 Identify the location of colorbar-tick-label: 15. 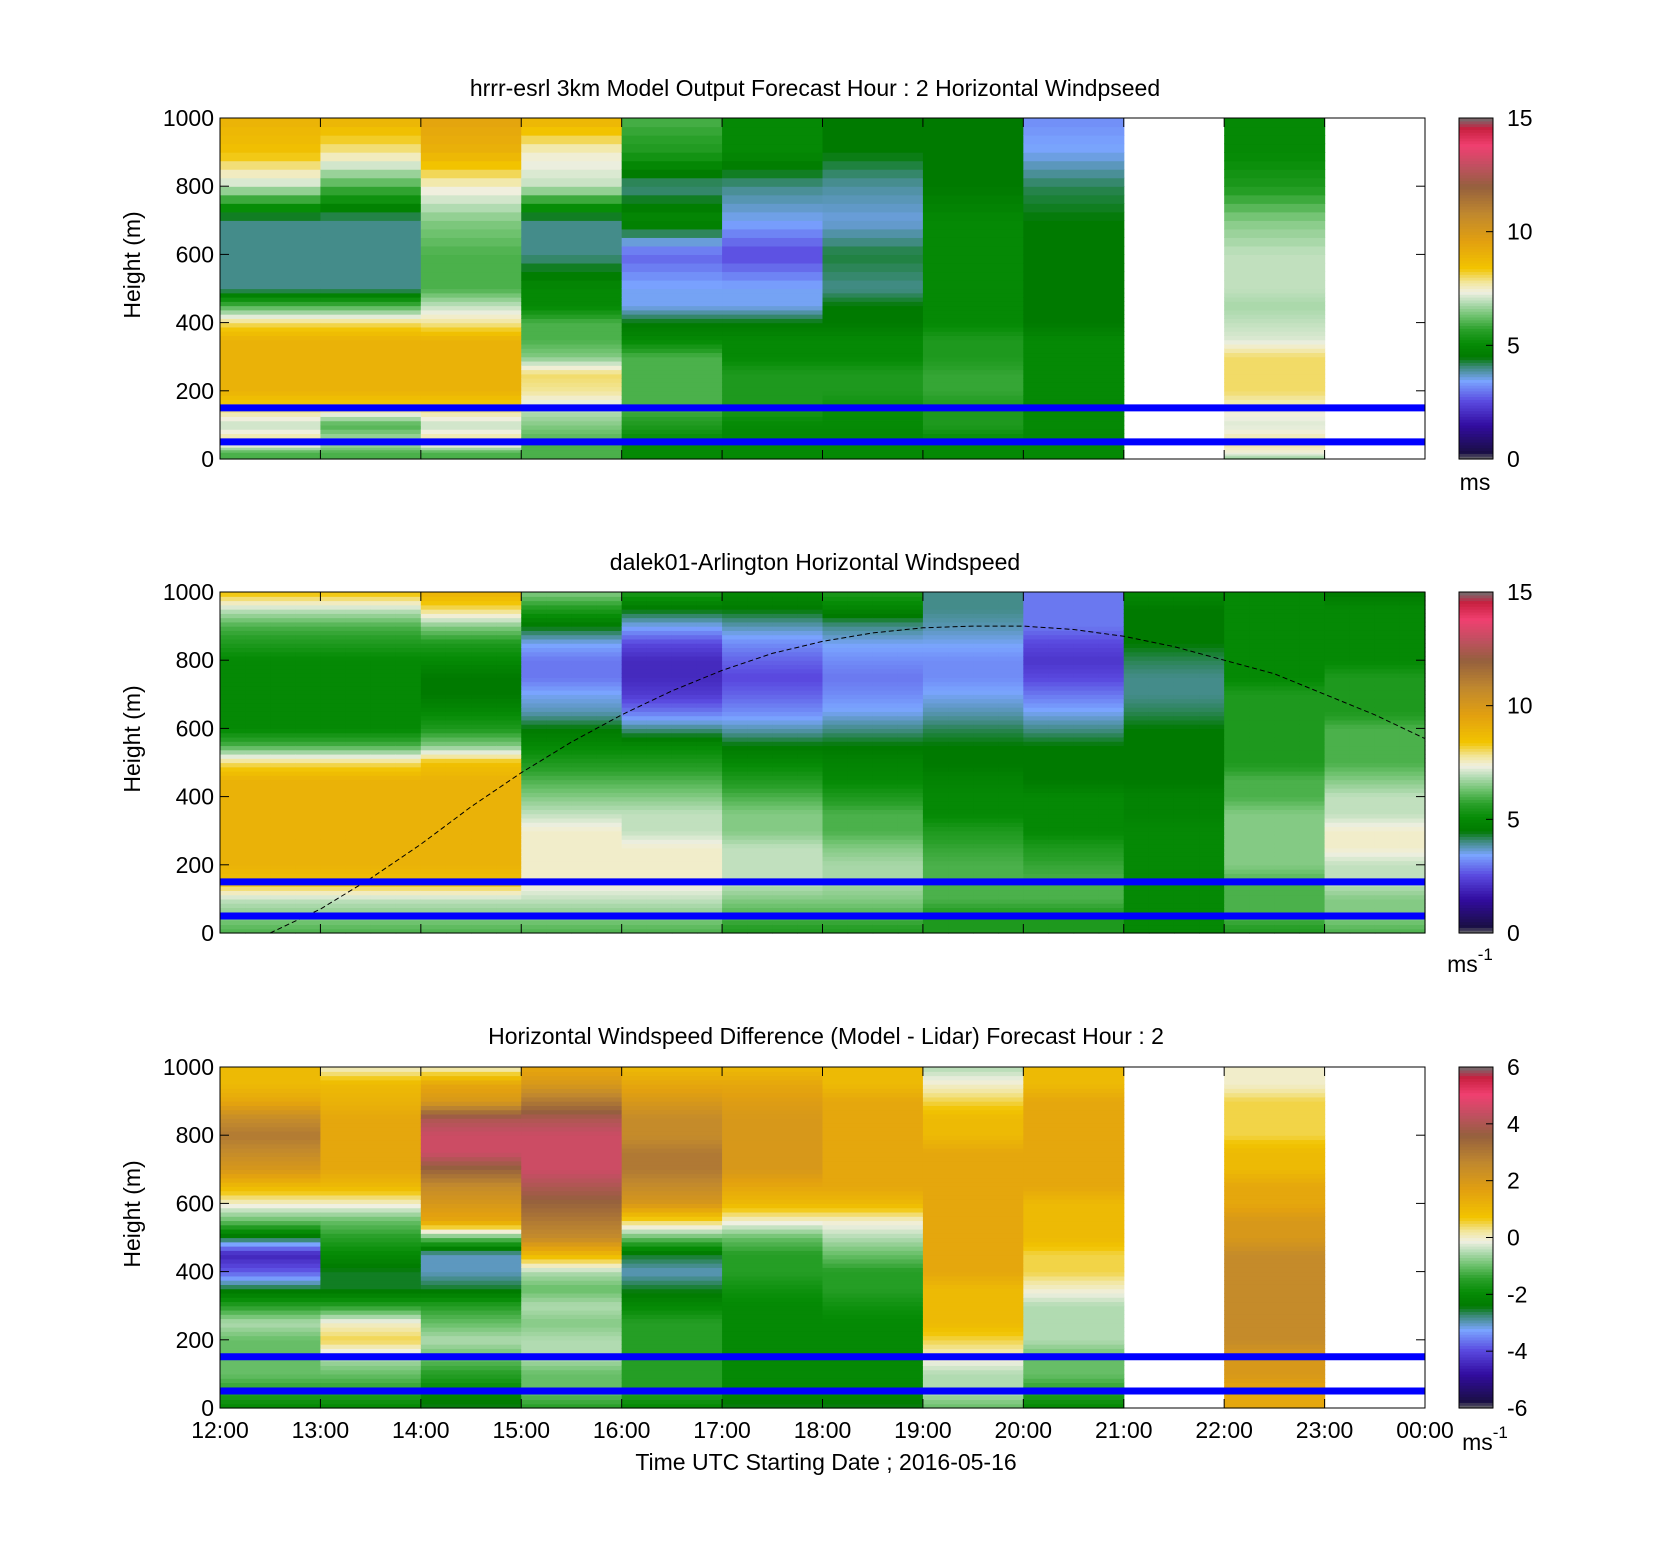
(1520, 592).